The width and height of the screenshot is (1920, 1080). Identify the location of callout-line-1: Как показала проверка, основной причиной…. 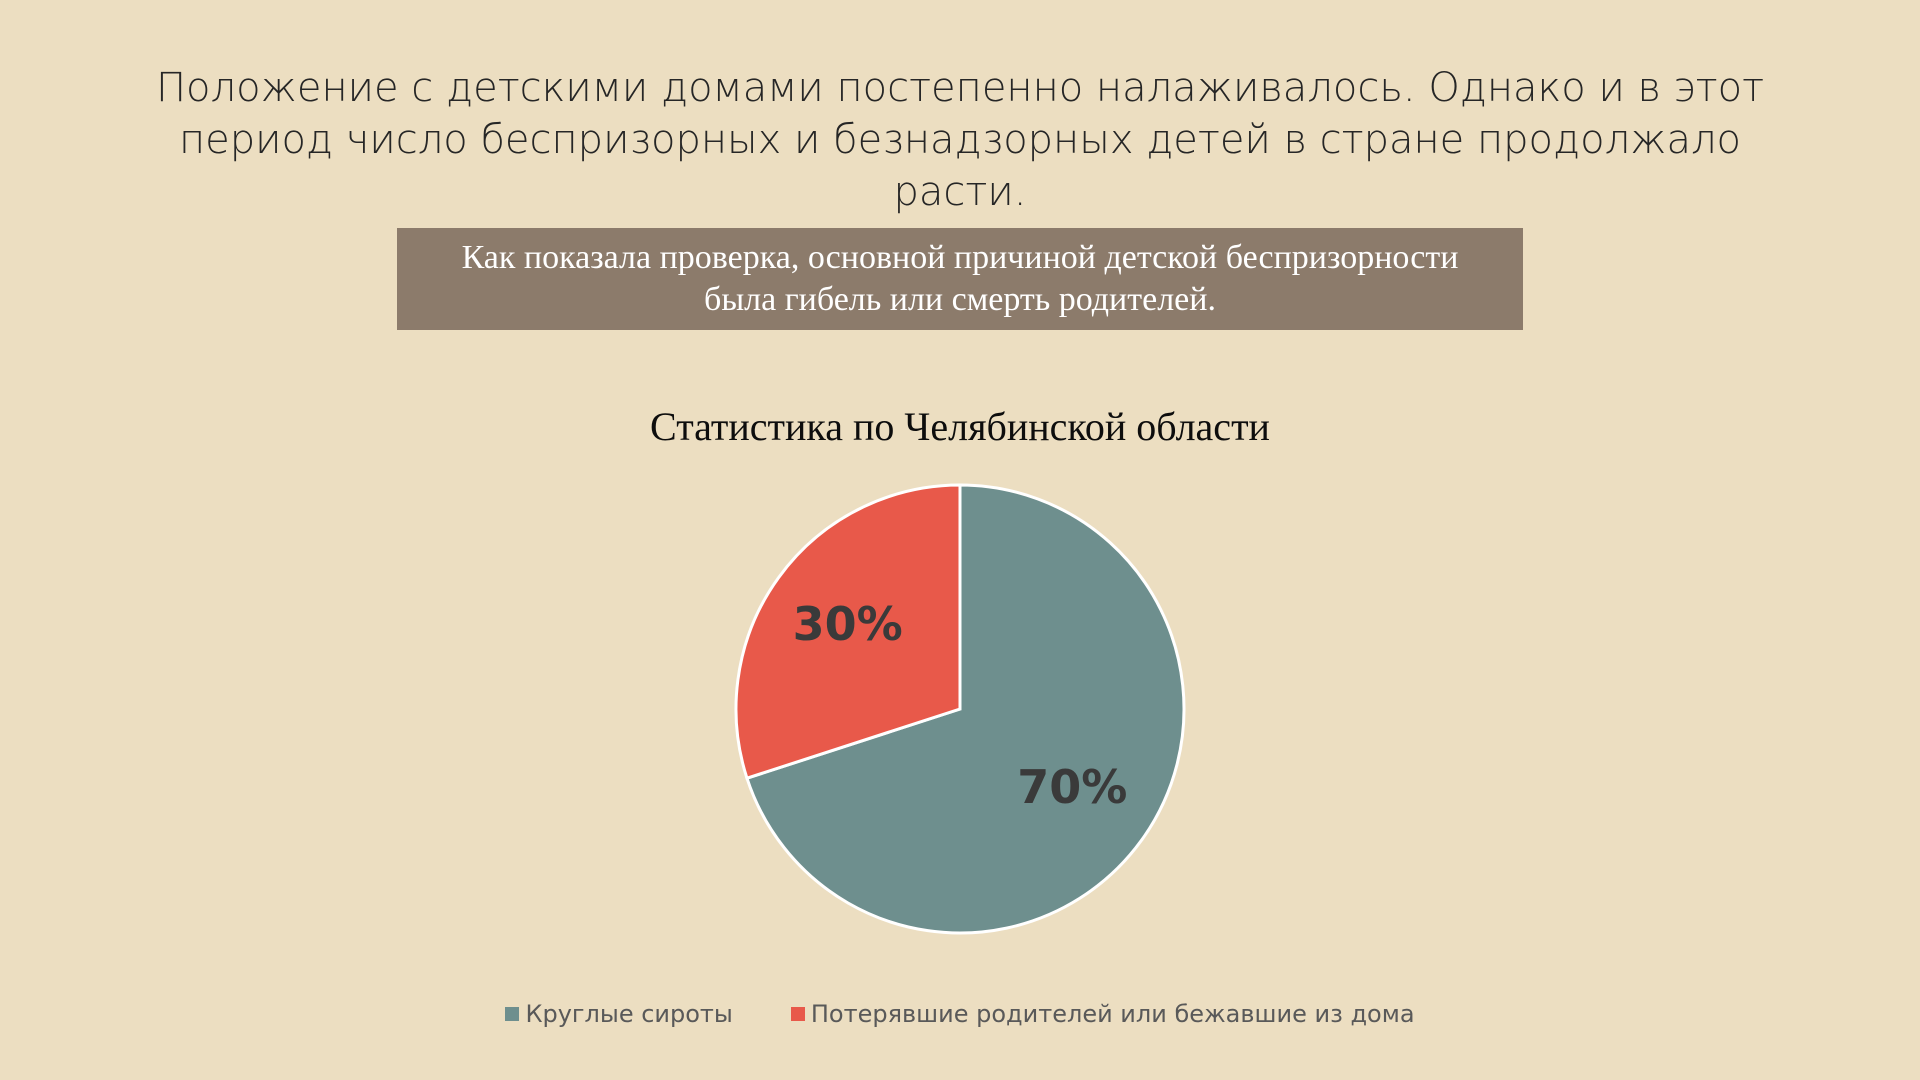
(960, 257).